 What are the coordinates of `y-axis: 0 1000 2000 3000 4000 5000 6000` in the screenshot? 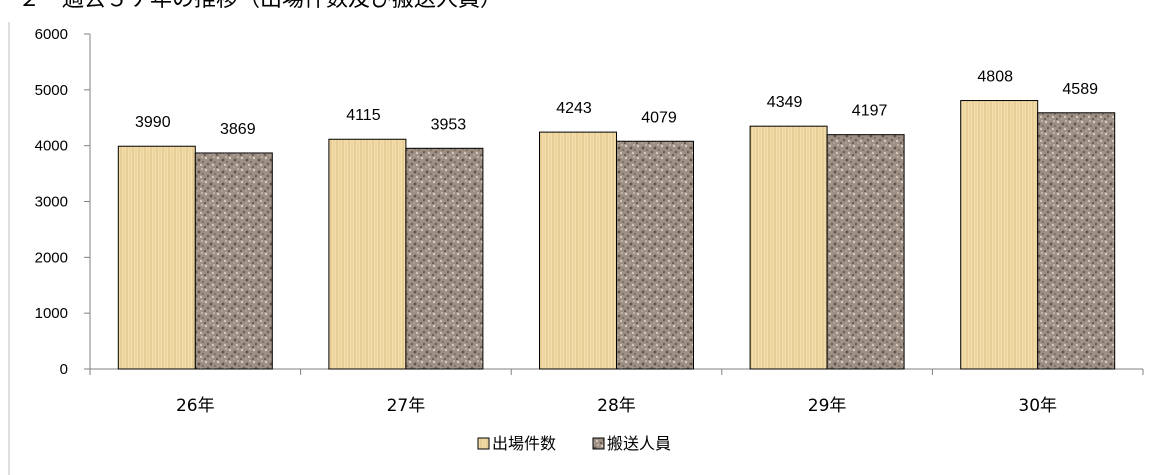 It's located at (63, 202).